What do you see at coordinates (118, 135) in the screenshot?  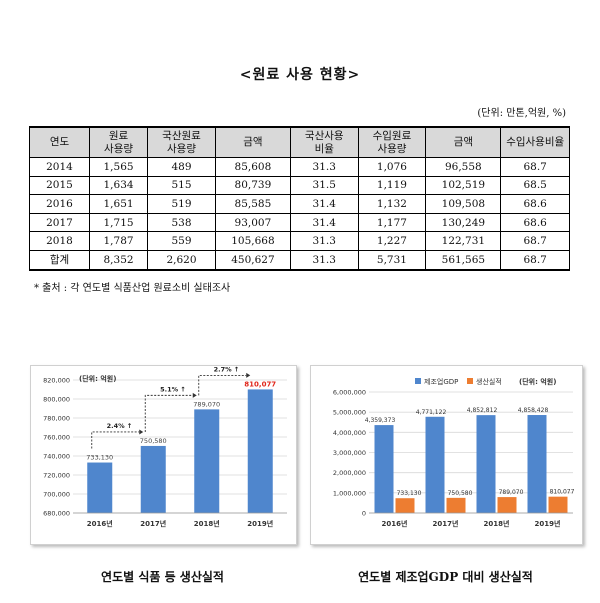 I see `column-header-line: 원료` at bounding box center [118, 135].